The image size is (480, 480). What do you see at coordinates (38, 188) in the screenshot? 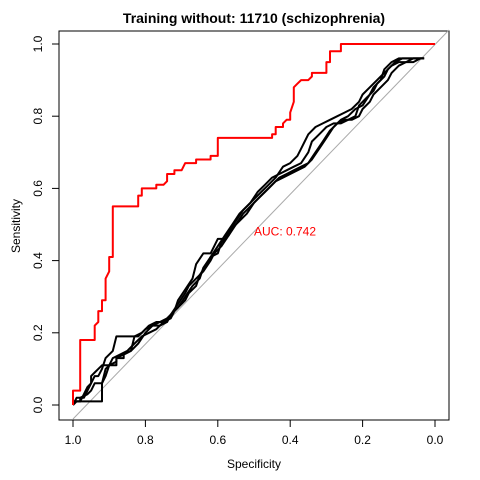
I see `y-tick-label: 0.6` at bounding box center [38, 188].